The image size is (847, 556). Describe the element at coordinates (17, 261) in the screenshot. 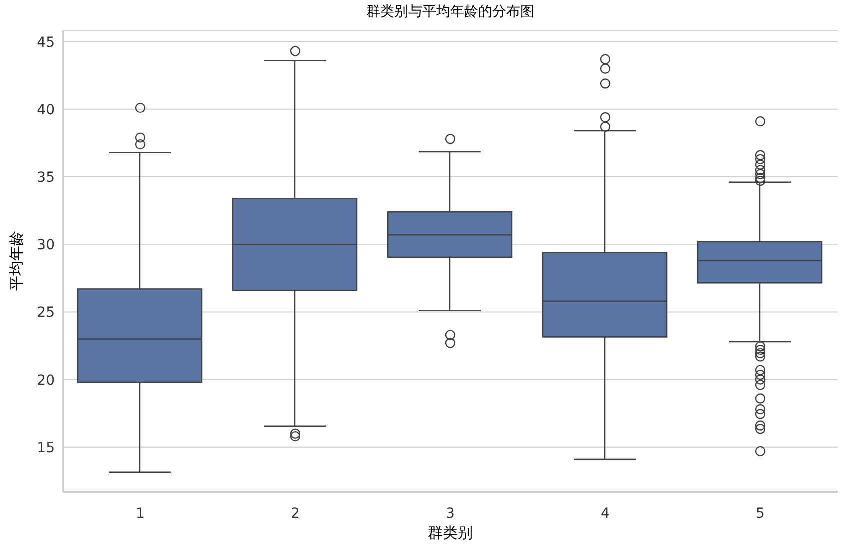

I see `y-axis-title: 平均年龄` at that location.